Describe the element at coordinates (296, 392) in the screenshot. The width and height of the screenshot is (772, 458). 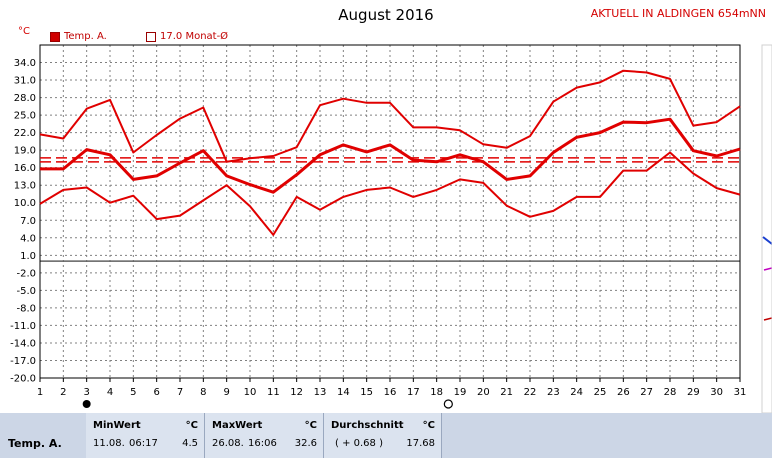
I see `x-tick-label: 12` at that location.